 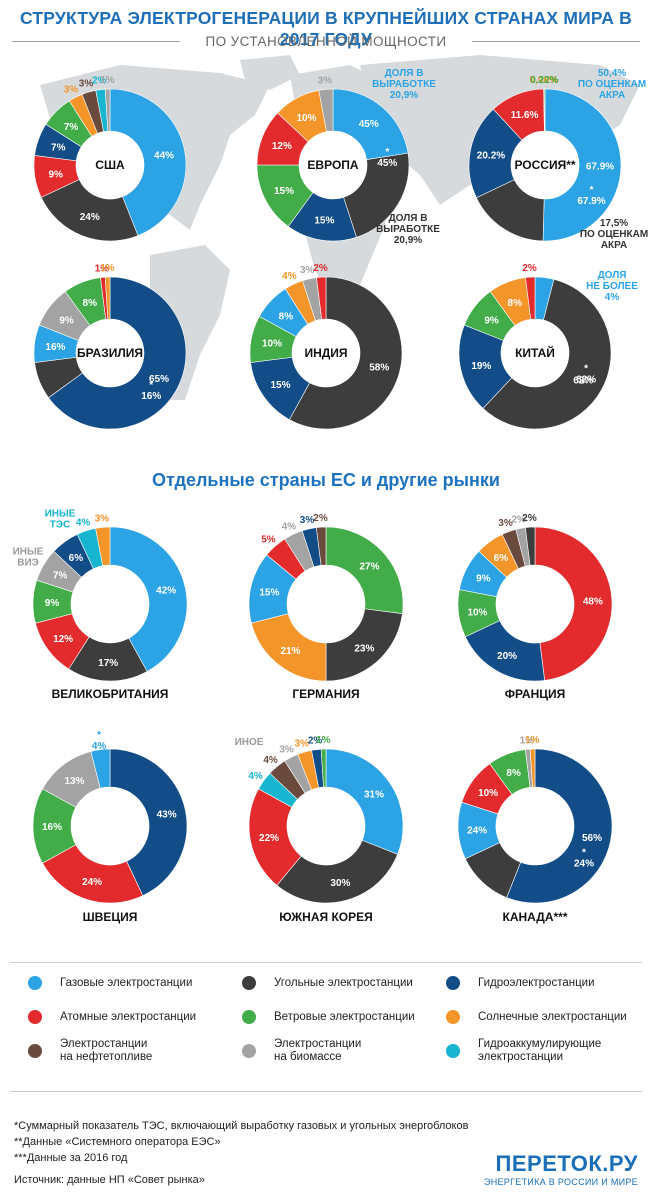 I want to click on country-label: ЕВРОПА, so click(x=332, y=165).